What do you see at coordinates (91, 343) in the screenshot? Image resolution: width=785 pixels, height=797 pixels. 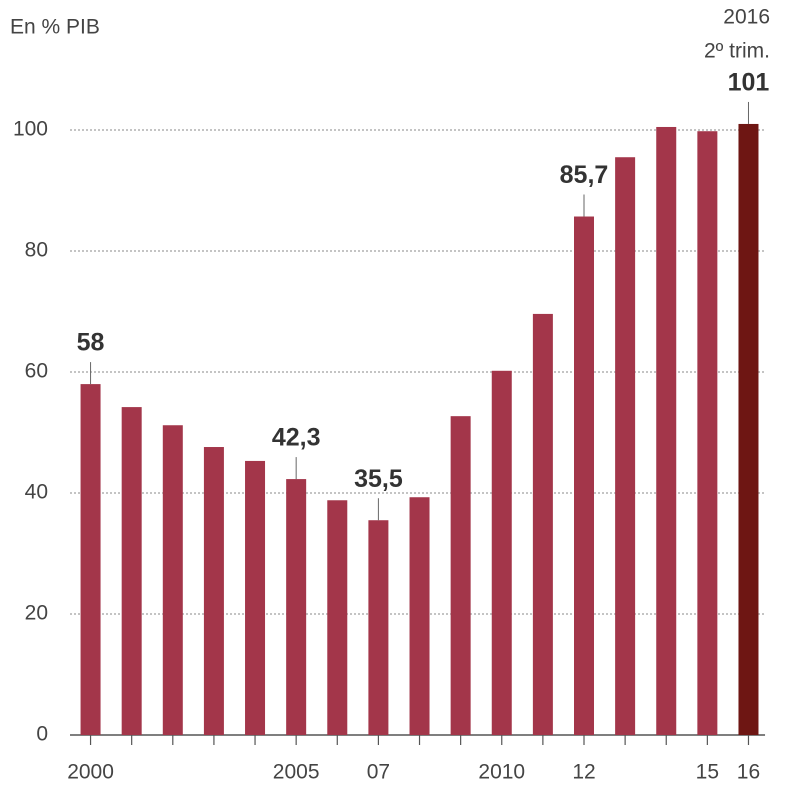 I see `data-label: 58` at bounding box center [91, 343].